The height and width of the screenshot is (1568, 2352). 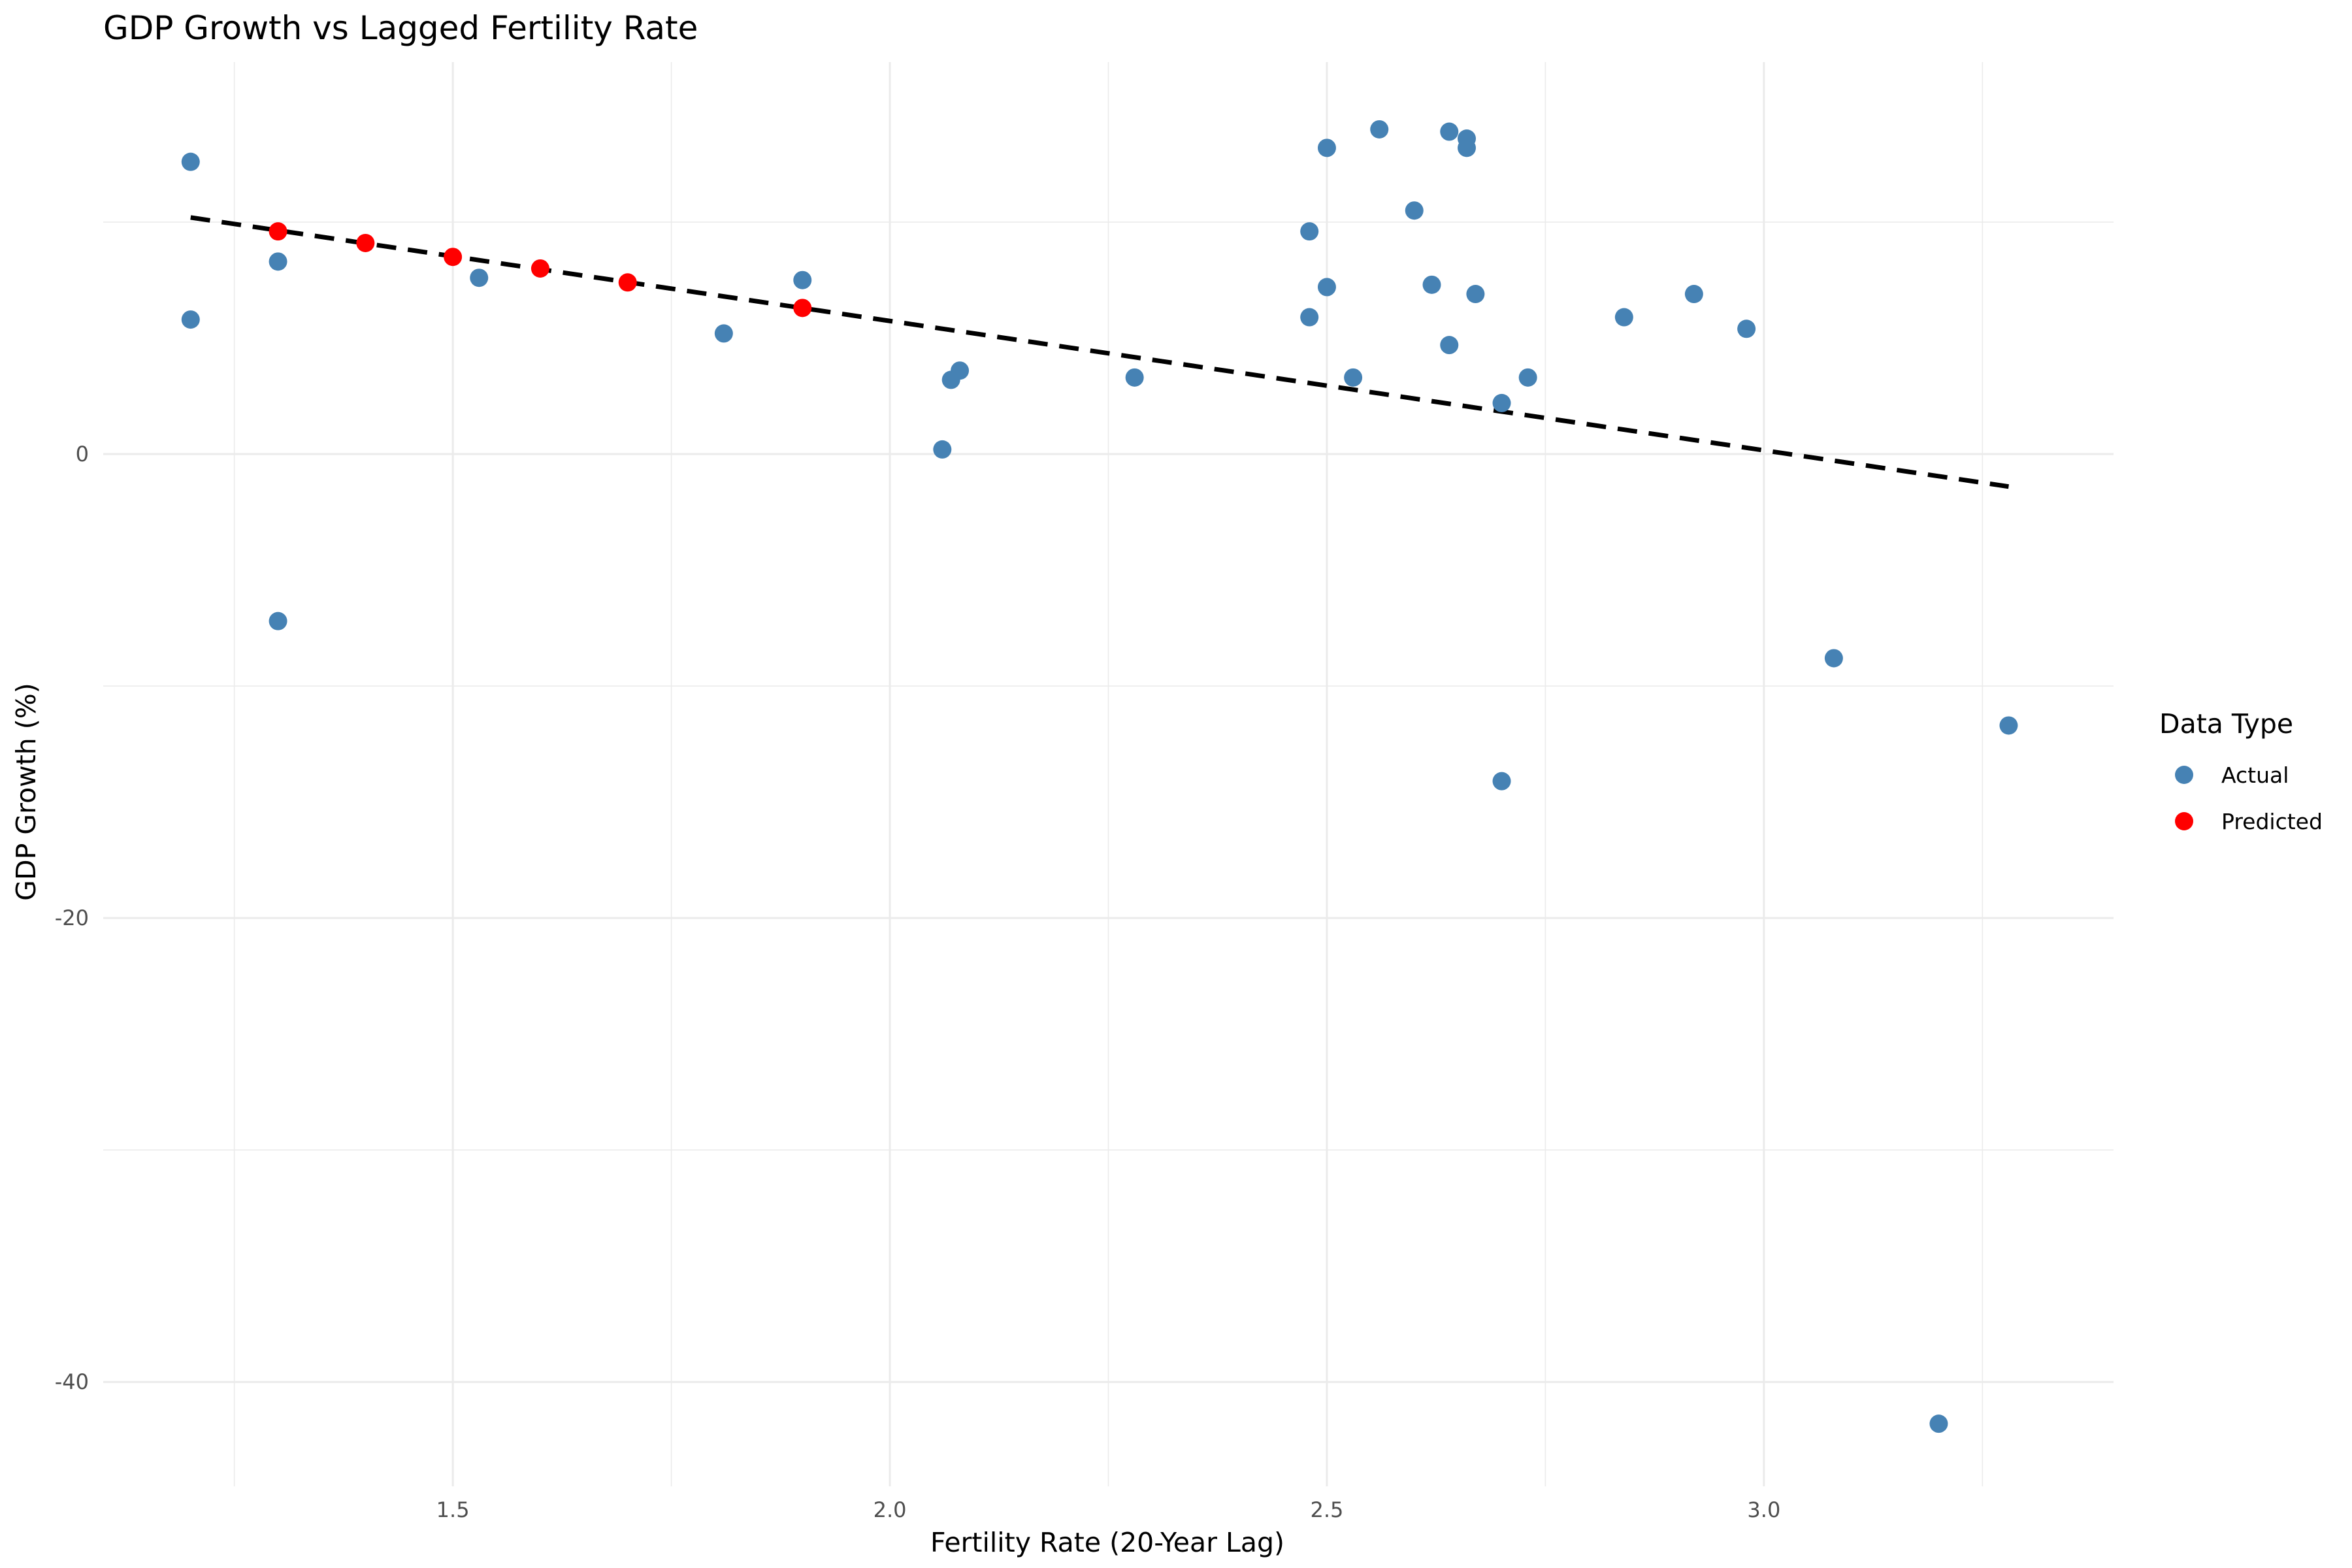 What do you see at coordinates (453, 1509) in the screenshot?
I see `x-tick-label: 1.5` at bounding box center [453, 1509].